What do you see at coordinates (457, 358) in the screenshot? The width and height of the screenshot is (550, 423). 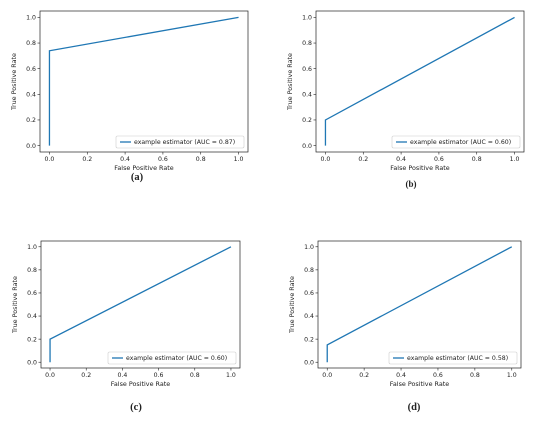 I see `legend-label: example estimator (AUC = 0.58)` at bounding box center [457, 358].